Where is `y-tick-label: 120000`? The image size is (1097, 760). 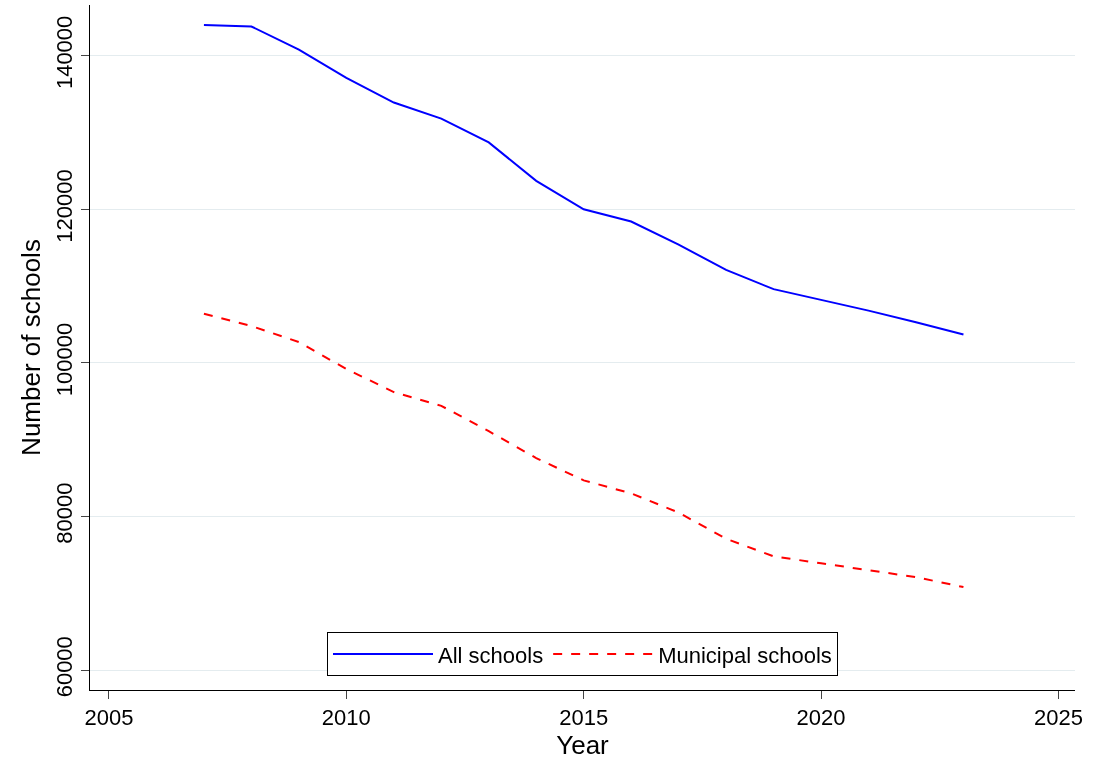 y-tick-label: 120000 is located at coordinates (65, 206).